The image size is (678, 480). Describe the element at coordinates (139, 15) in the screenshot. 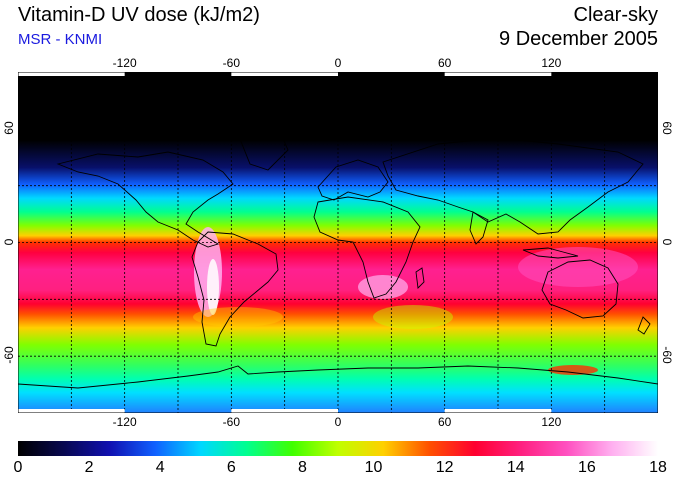

I see `map-title: Vitamin-D UV dose (kJ/m2)` at that location.